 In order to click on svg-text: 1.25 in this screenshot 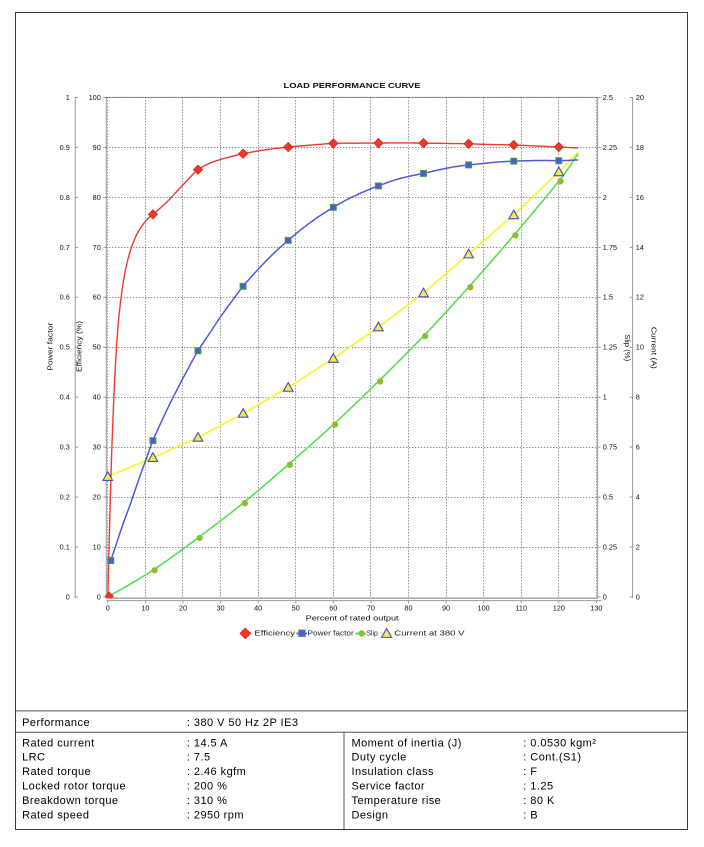, I will do `click(610, 347)`.